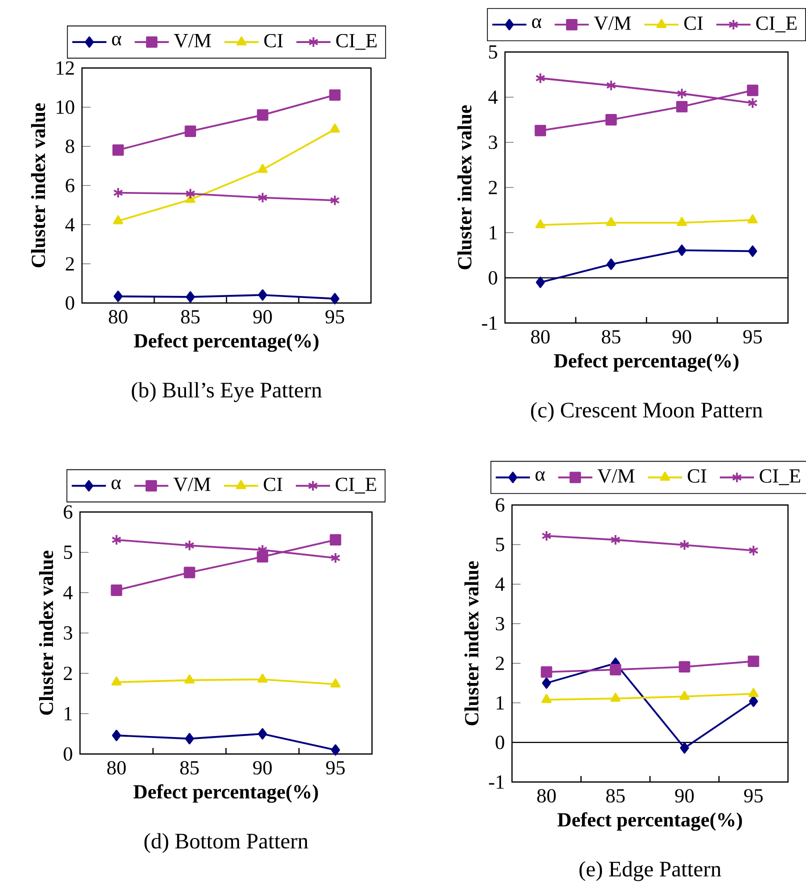  Describe the element at coordinates (70, 147) in the screenshot. I see `y-tick-label: 8` at that location.